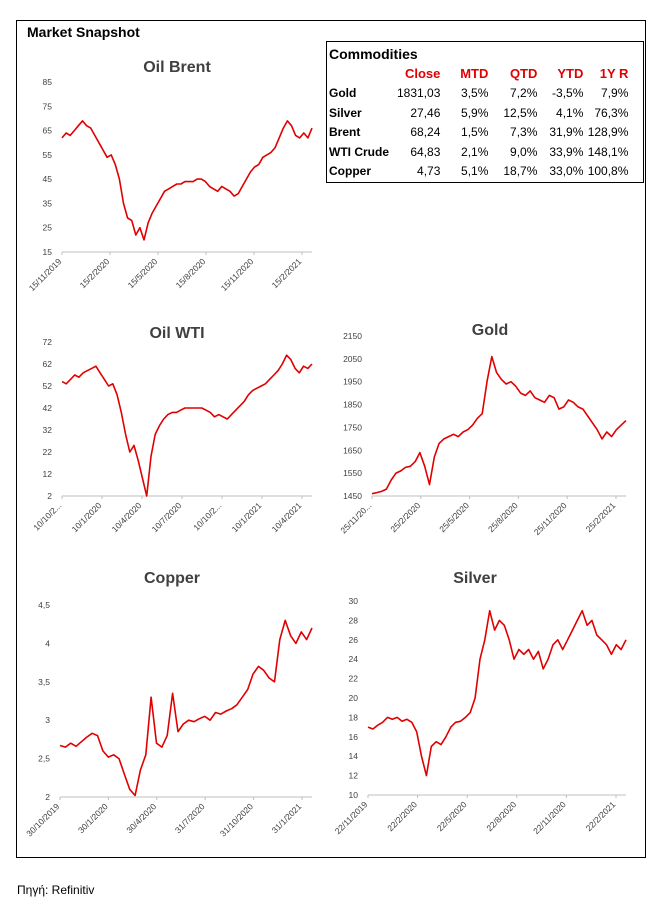 The image size is (664, 918). What do you see at coordinates (44, 759) in the screenshot?
I see `copper-y-tick-label: 2,5` at bounding box center [44, 759].